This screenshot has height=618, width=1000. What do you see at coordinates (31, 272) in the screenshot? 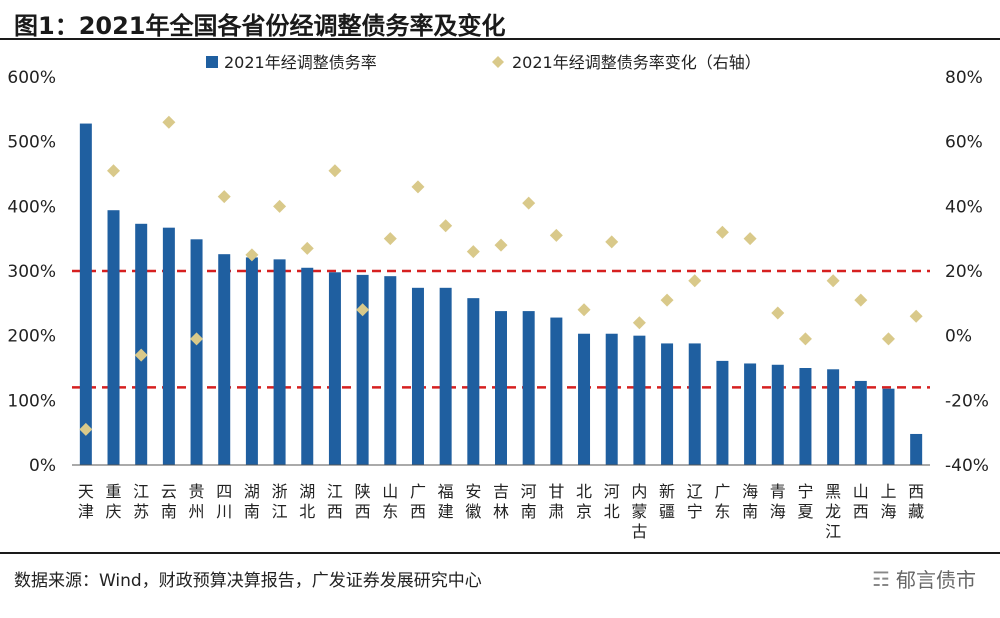
I see `y-left-tick-label: 300%` at bounding box center [31, 272].